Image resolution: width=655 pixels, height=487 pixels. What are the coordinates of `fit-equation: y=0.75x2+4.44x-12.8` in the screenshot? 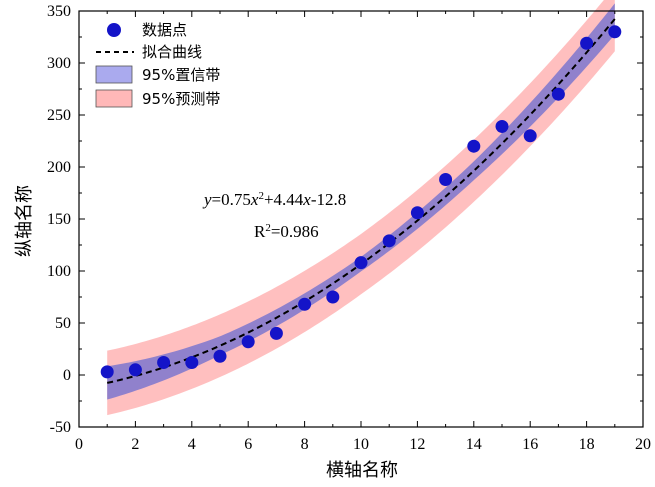 It's located at (274, 199).